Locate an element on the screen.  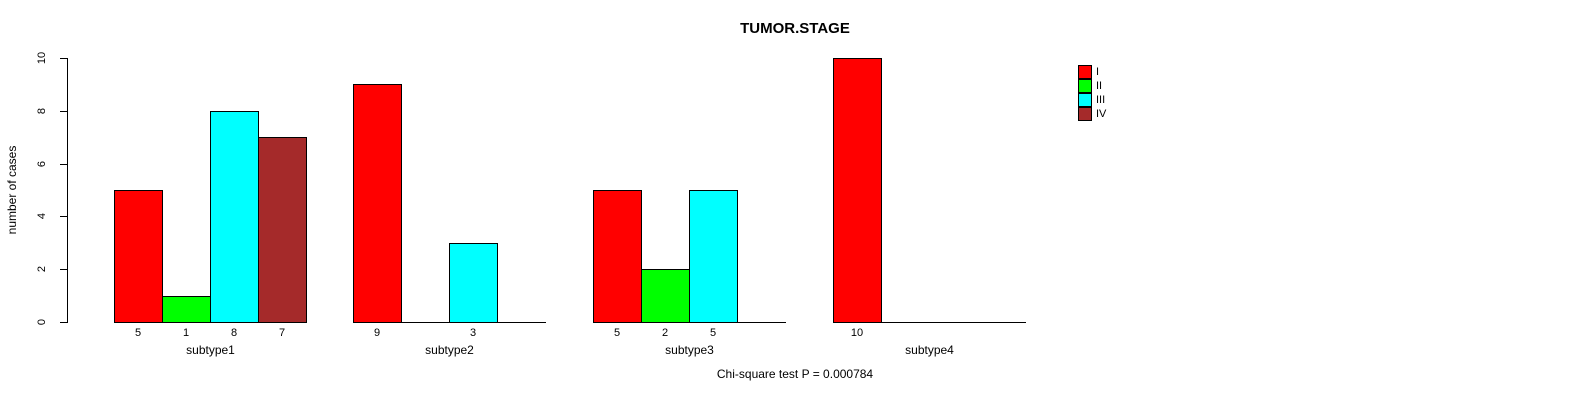
legend-item: III is located at coordinates (1092, 100).